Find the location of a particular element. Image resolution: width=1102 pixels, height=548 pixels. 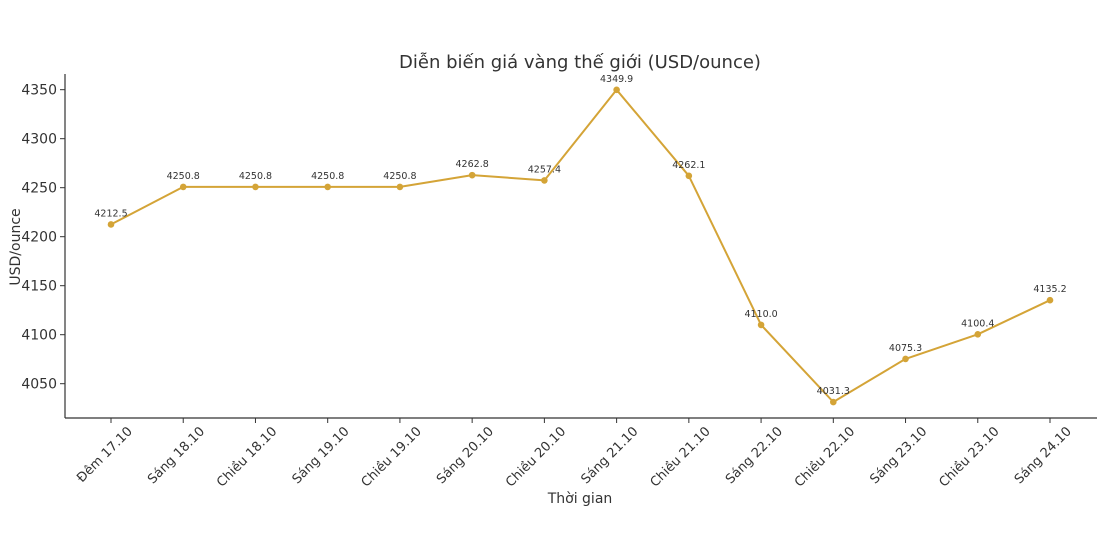

data-label: 4262.8 is located at coordinates (472, 164).